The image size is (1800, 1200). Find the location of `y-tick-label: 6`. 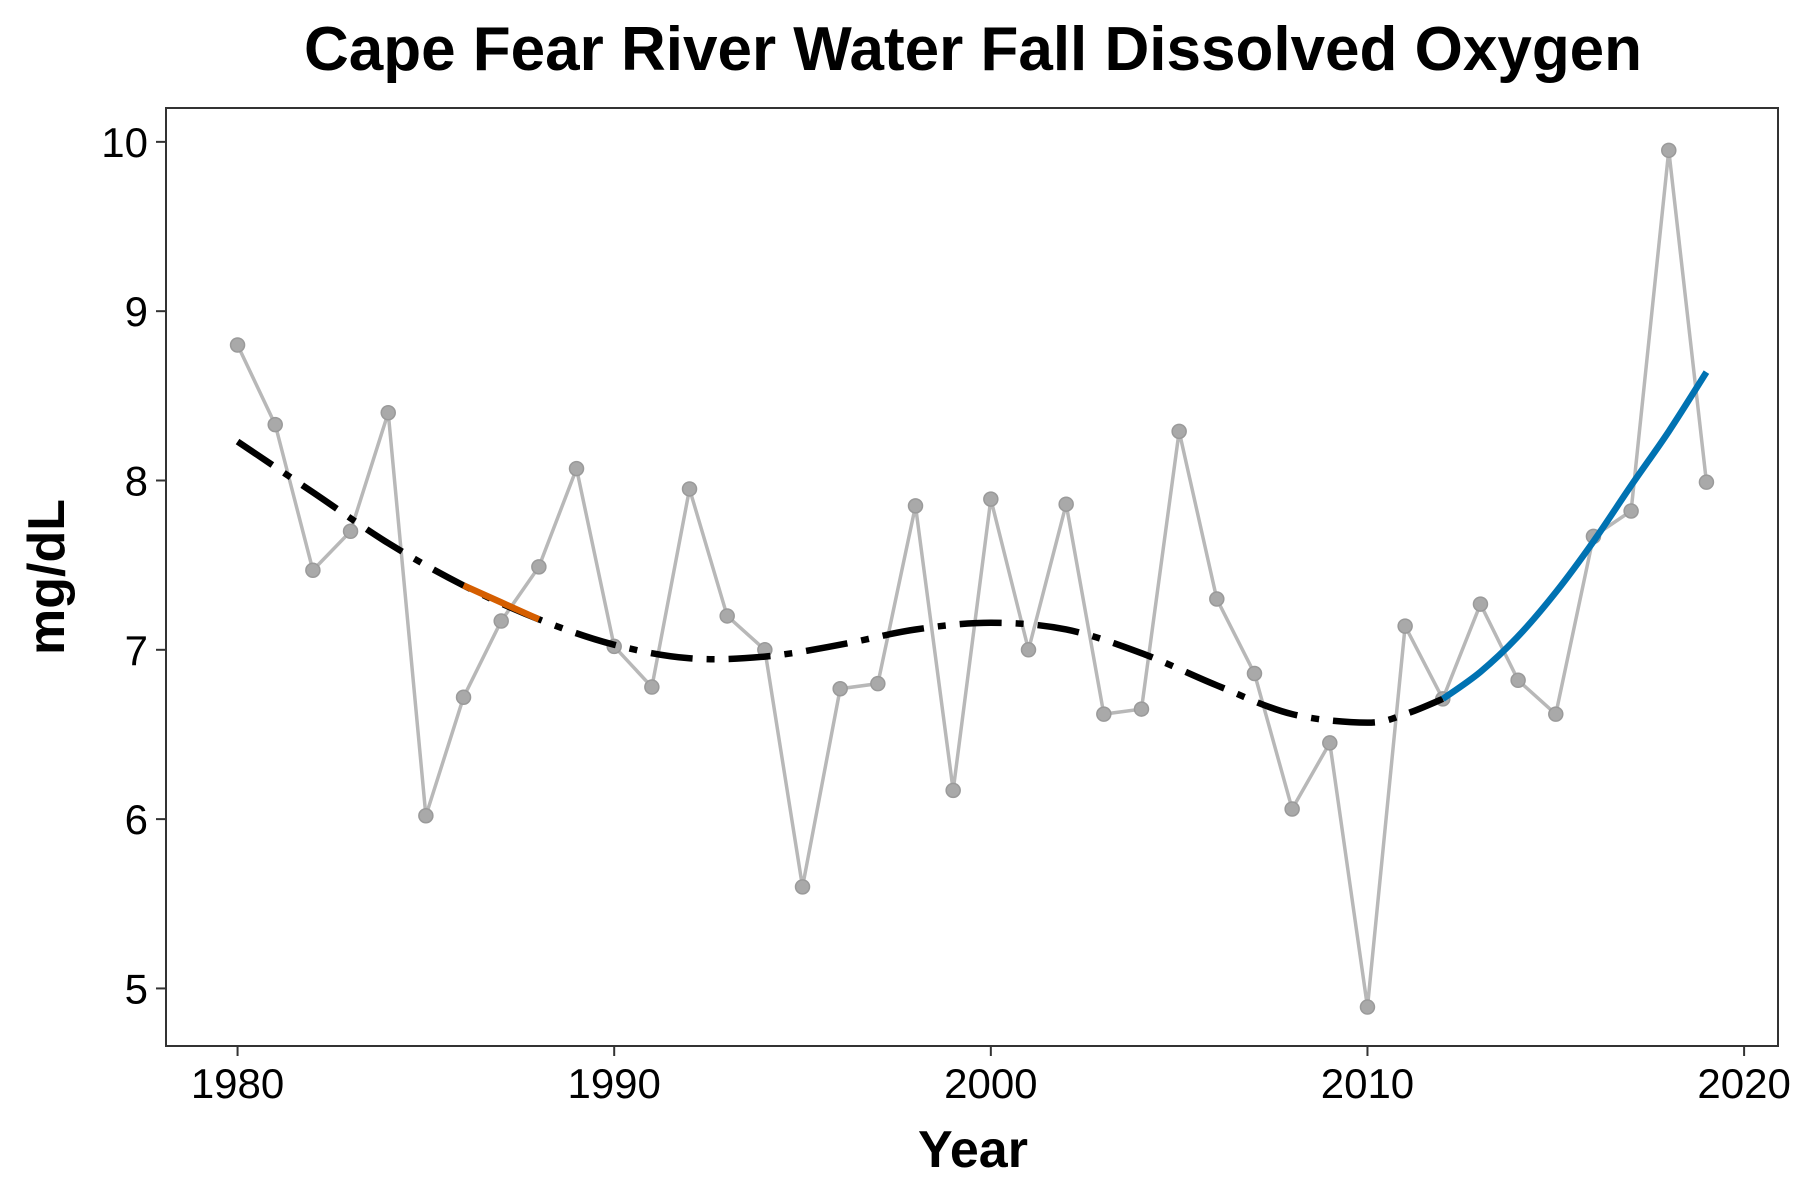

y-tick-label: 6 is located at coordinates (136, 819).